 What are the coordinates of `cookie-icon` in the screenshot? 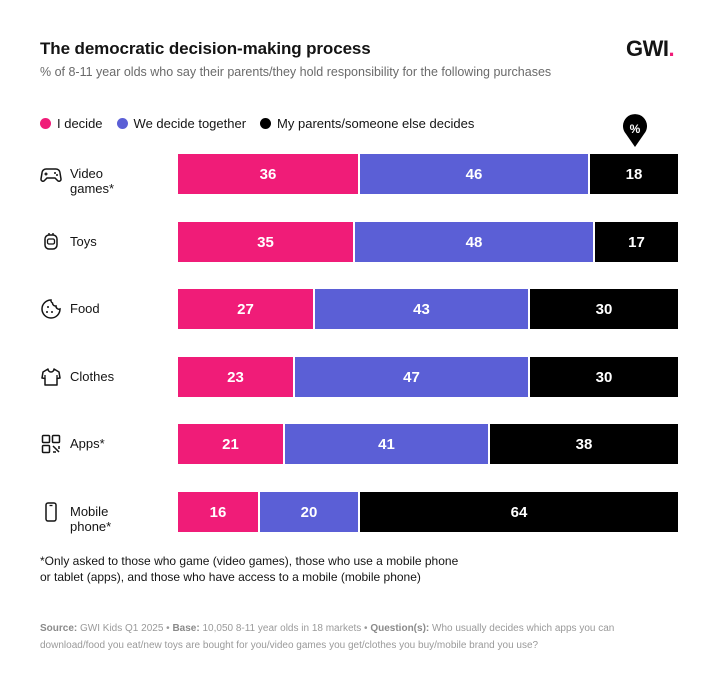 It's located at (51, 309).